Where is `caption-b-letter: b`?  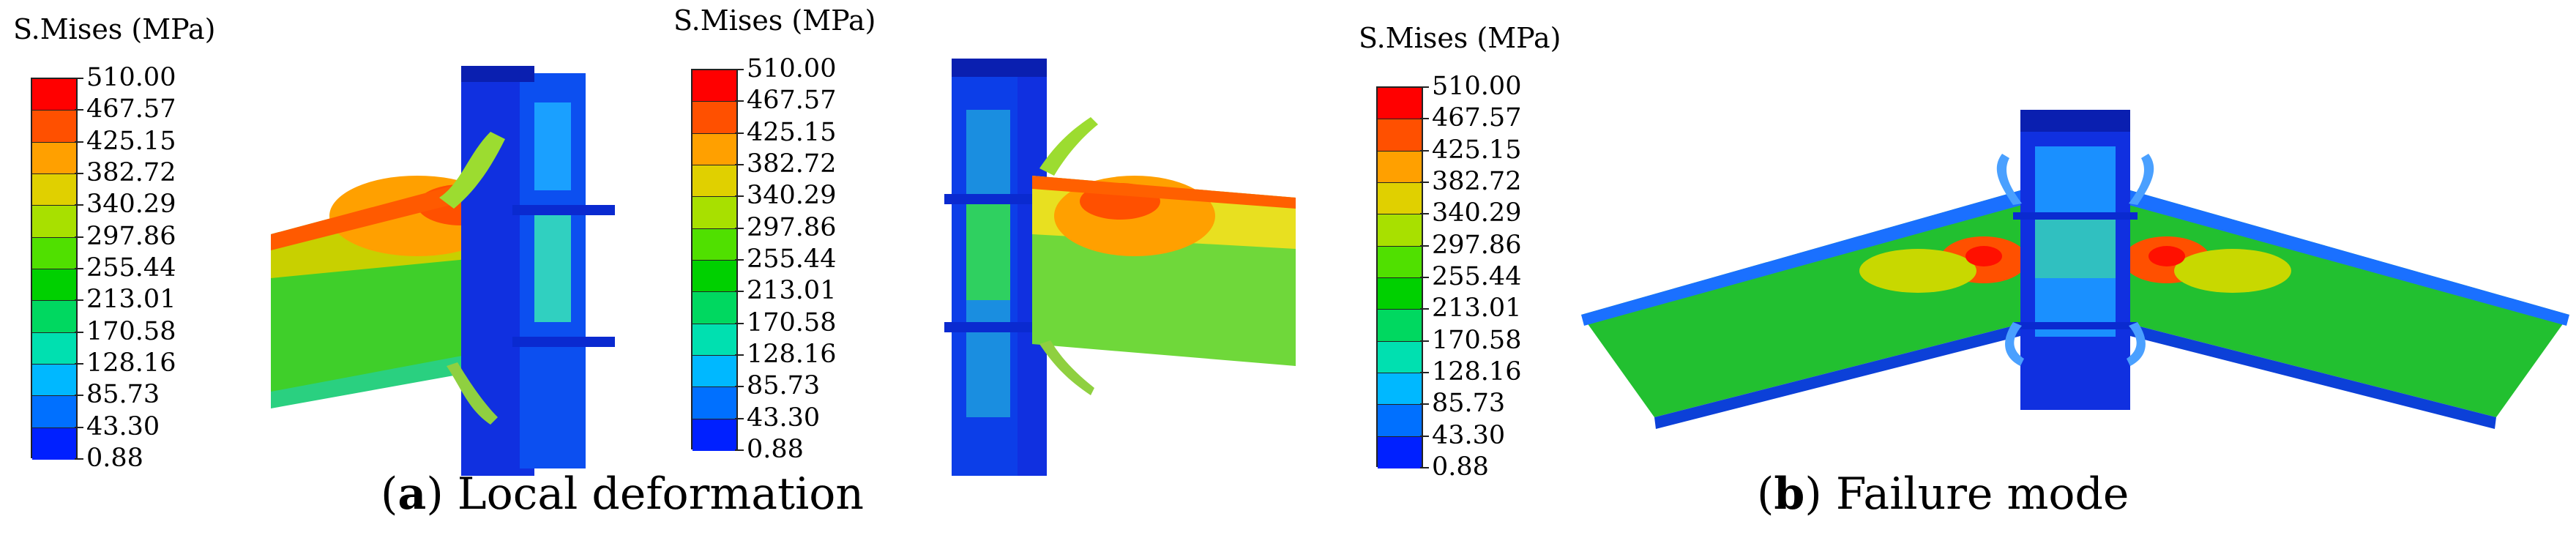 caption-b-letter: b is located at coordinates (1789, 494).